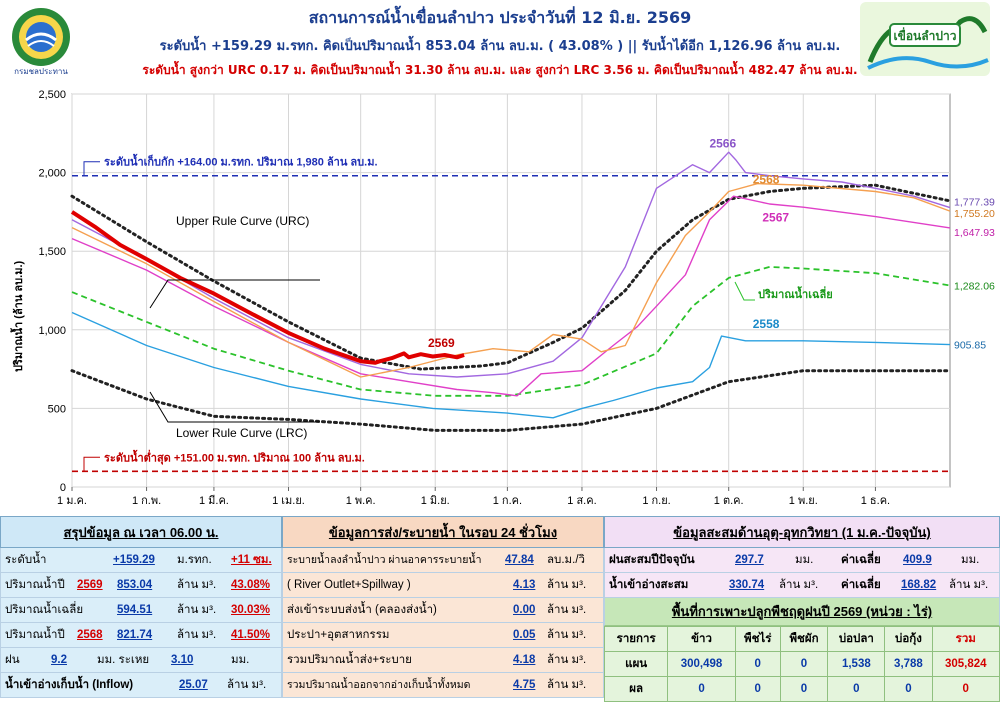  Describe the element at coordinates (141, 610) in the screenshot. I see `summary-row-average: ปริมาณน้ำเฉลี่ย 594.51 ล้าน ม³. 30.03%` at that location.